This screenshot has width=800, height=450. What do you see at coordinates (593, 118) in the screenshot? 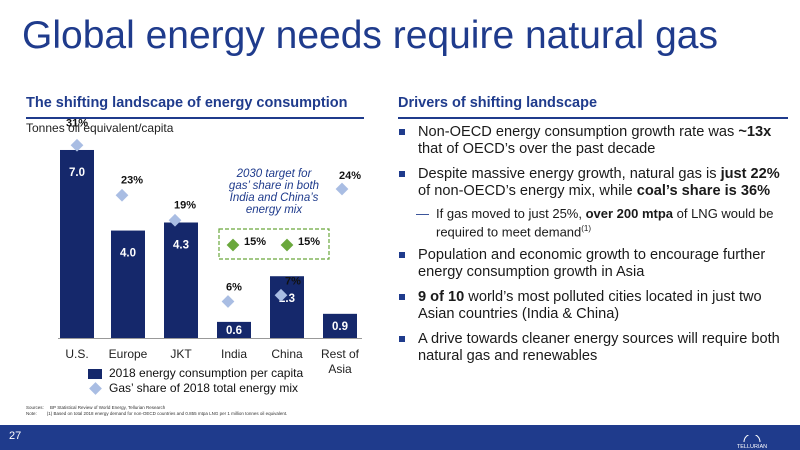
I see `right-header-rule` at bounding box center [593, 118].